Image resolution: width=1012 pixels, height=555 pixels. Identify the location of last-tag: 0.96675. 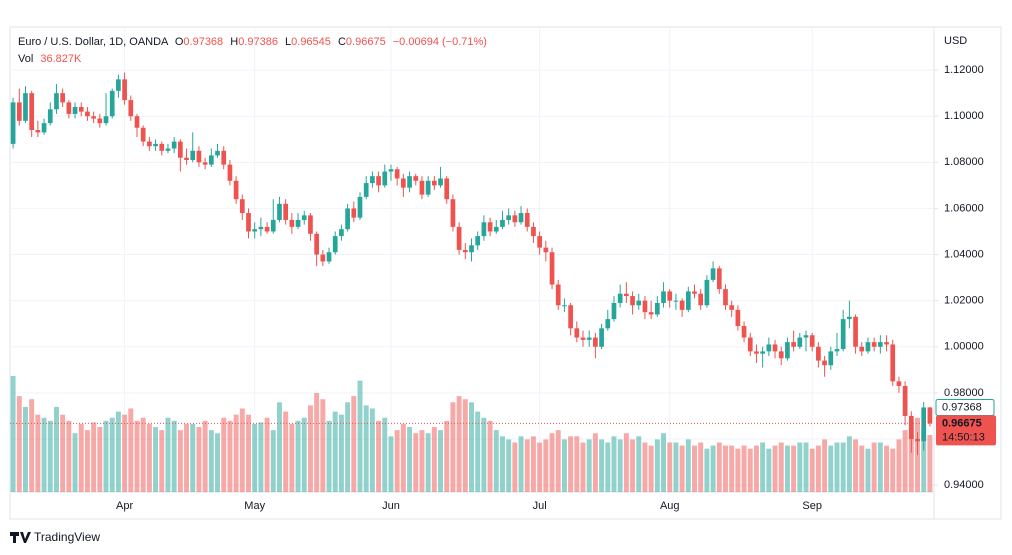
(962, 423).